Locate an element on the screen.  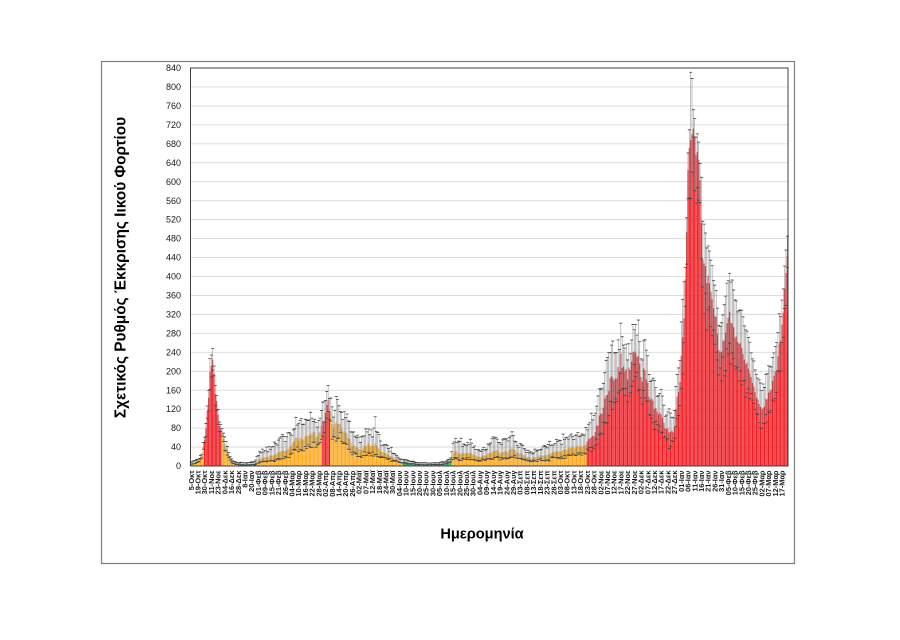
svg-text: 26-Φεβ is located at coordinates (285, 482).